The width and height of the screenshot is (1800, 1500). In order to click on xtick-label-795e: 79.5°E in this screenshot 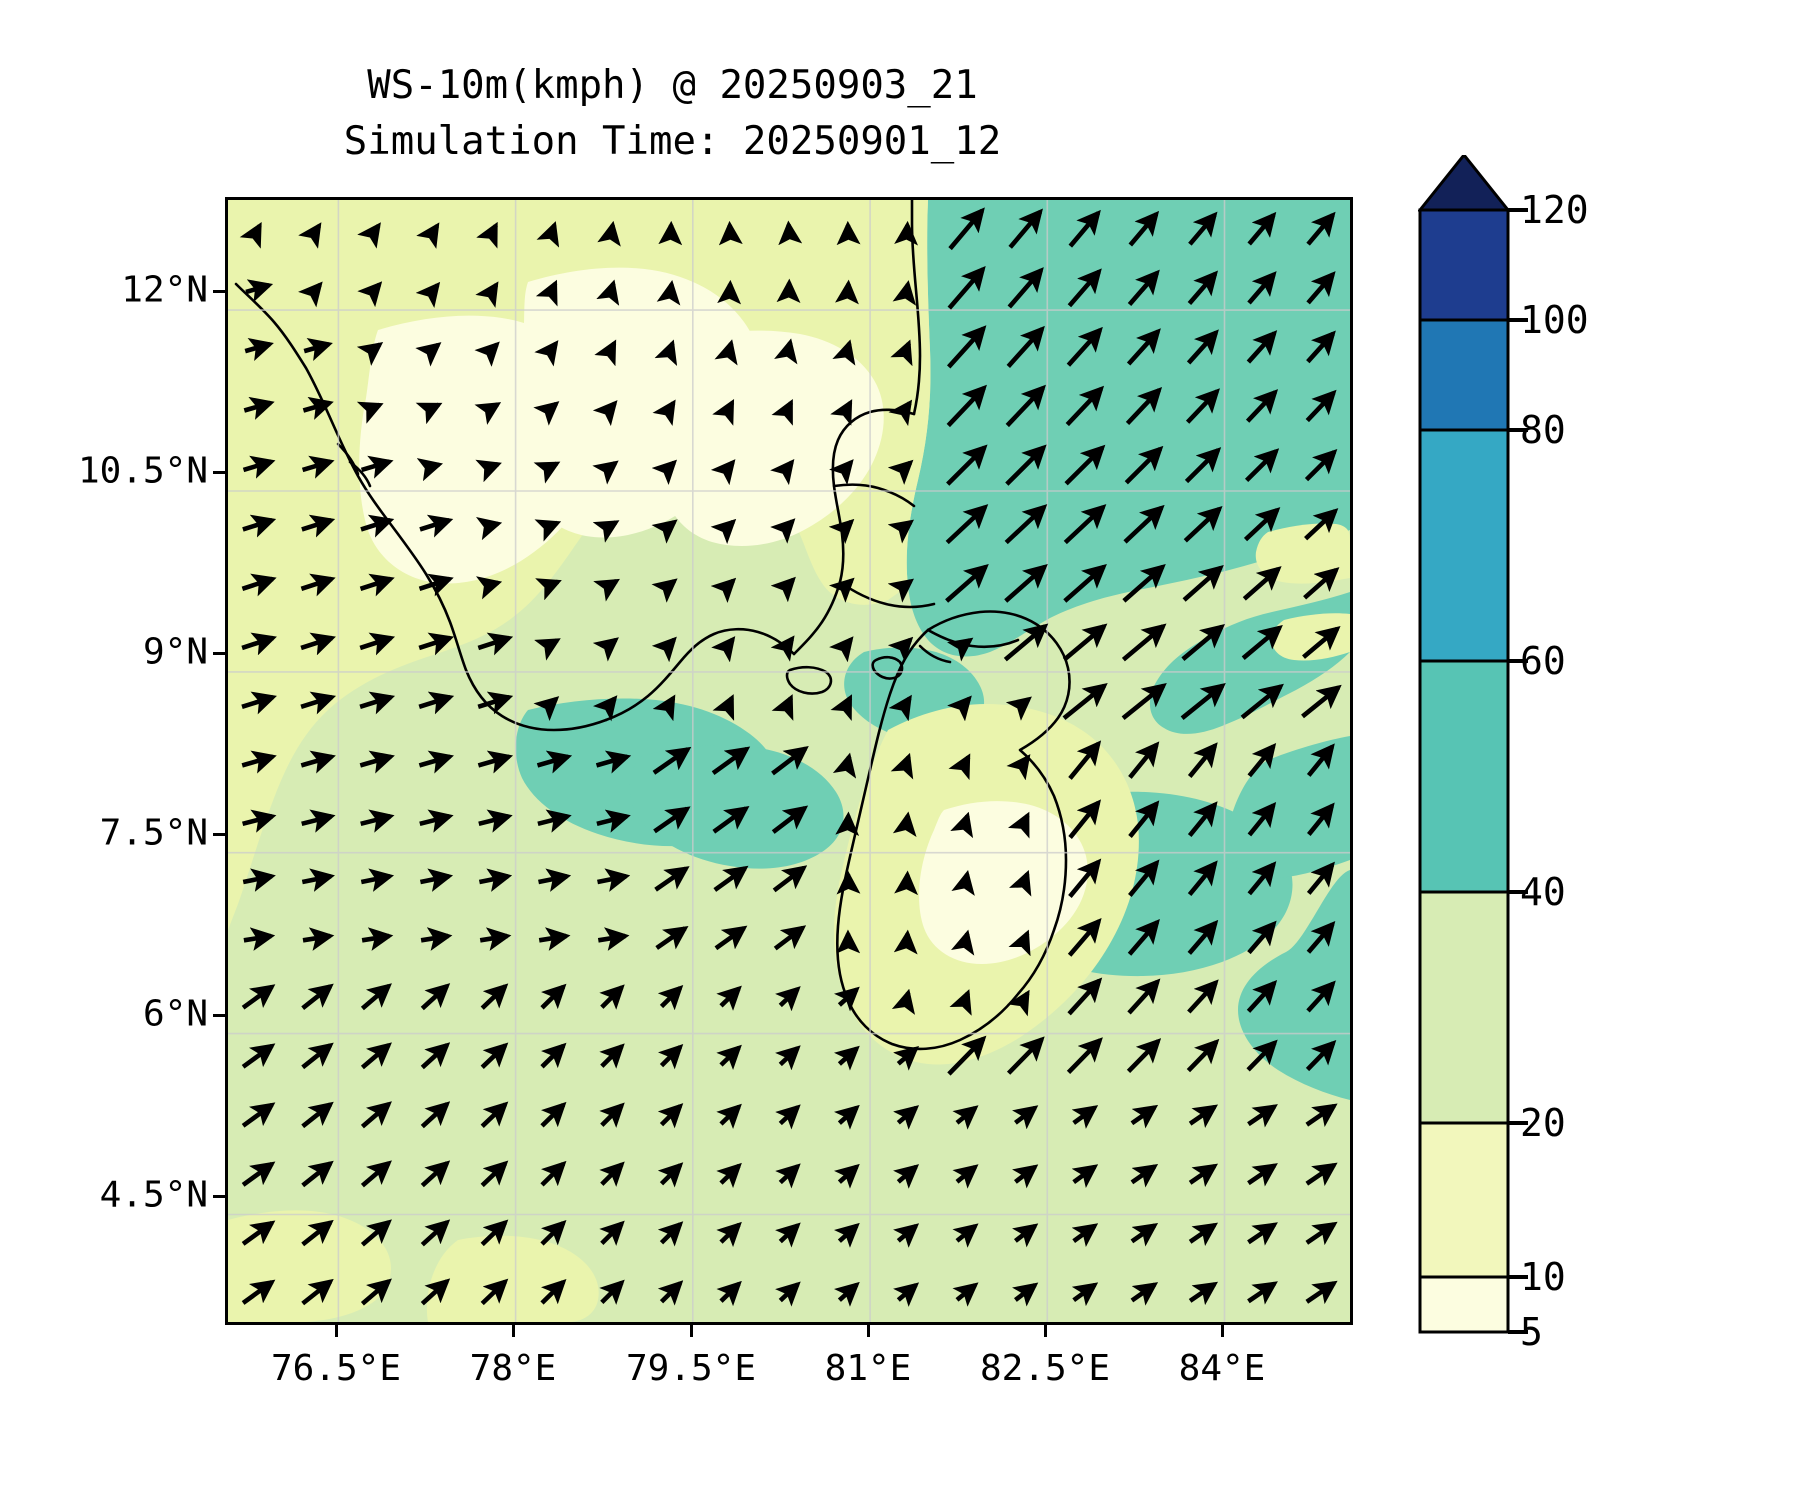, I will do `click(691, 1368)`.